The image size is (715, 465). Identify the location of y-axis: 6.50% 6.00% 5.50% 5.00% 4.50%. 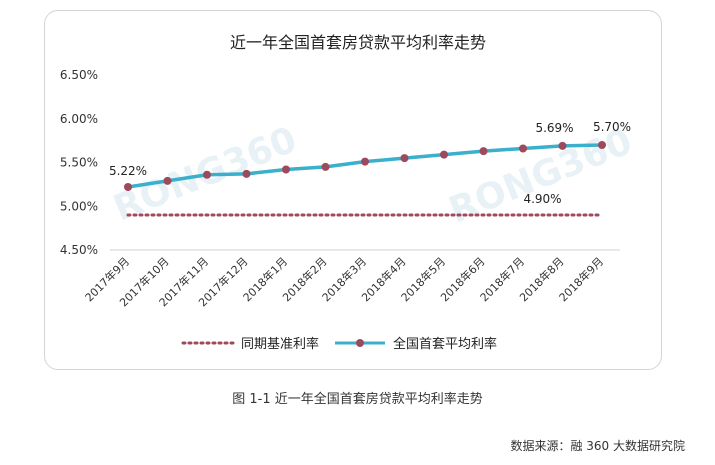
(79, 162).